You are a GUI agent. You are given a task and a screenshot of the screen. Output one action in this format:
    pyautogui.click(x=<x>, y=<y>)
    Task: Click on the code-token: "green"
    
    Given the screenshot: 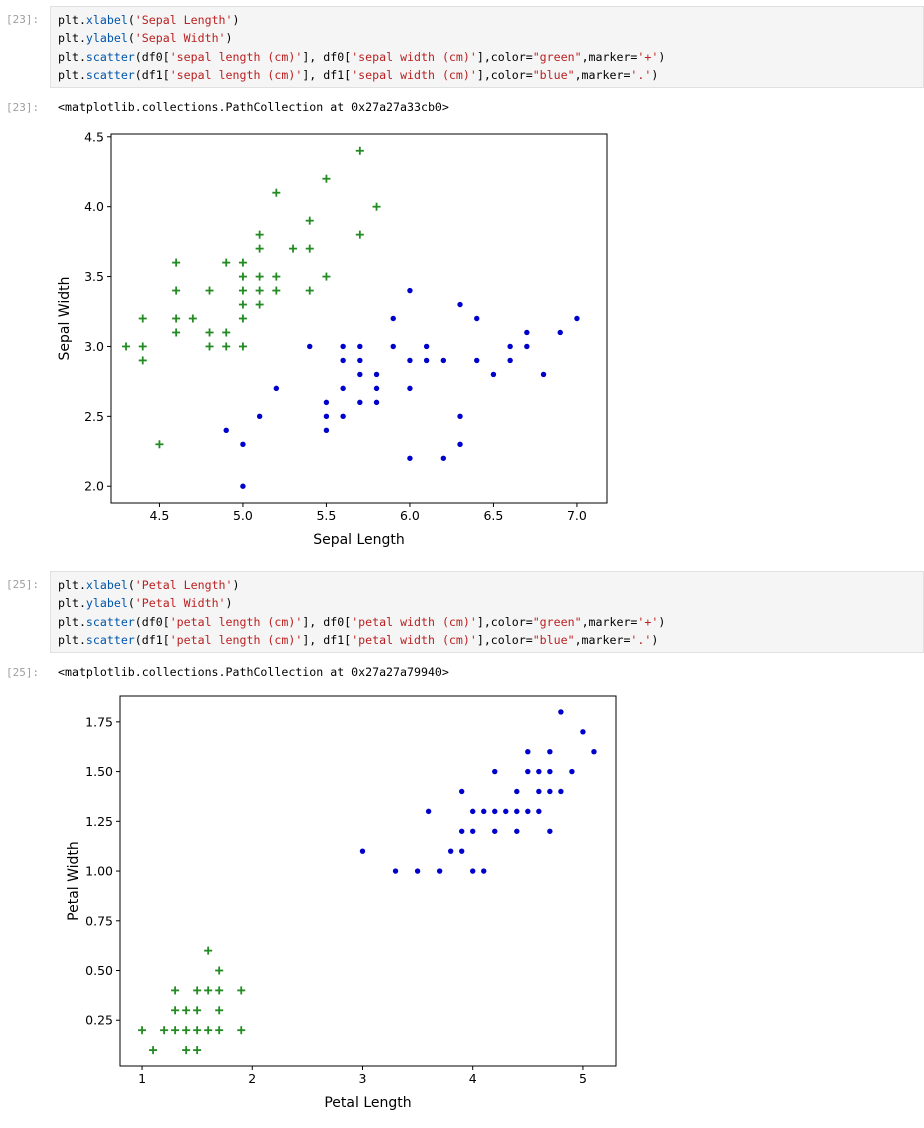 What is the action you would take?
    pyautogui.click(x=557, y=56)
    